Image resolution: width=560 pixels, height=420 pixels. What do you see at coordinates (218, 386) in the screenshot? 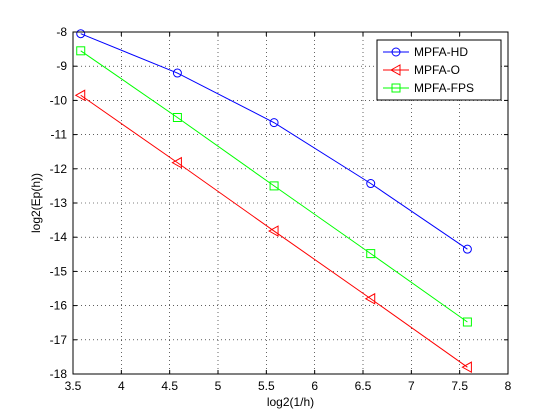
I see `x-tick-label: 5` at bounding box center [218, 386].